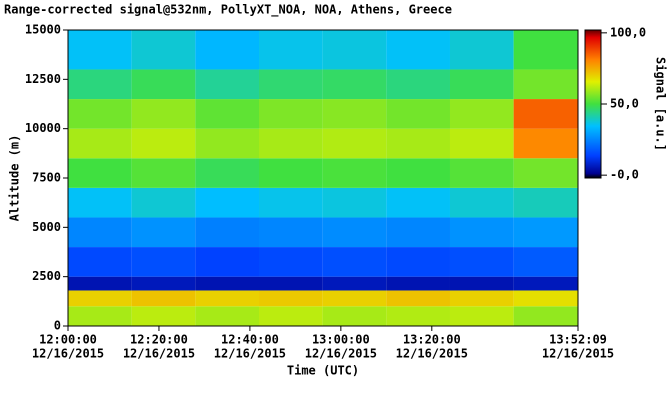  Describe the element at coordinates (46, 227) in the screenshot. I see `y-tick-label: 5000` at that location.